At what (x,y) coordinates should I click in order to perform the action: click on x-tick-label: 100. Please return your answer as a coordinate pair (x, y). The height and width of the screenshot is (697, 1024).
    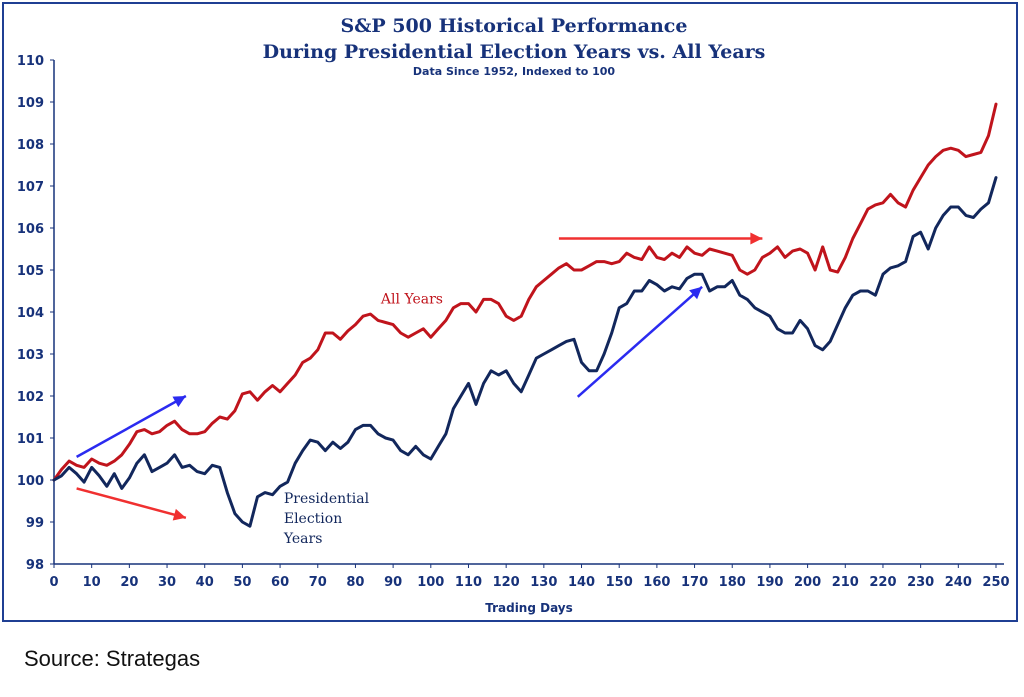
    Looking at the image, I should click on (430, 582).